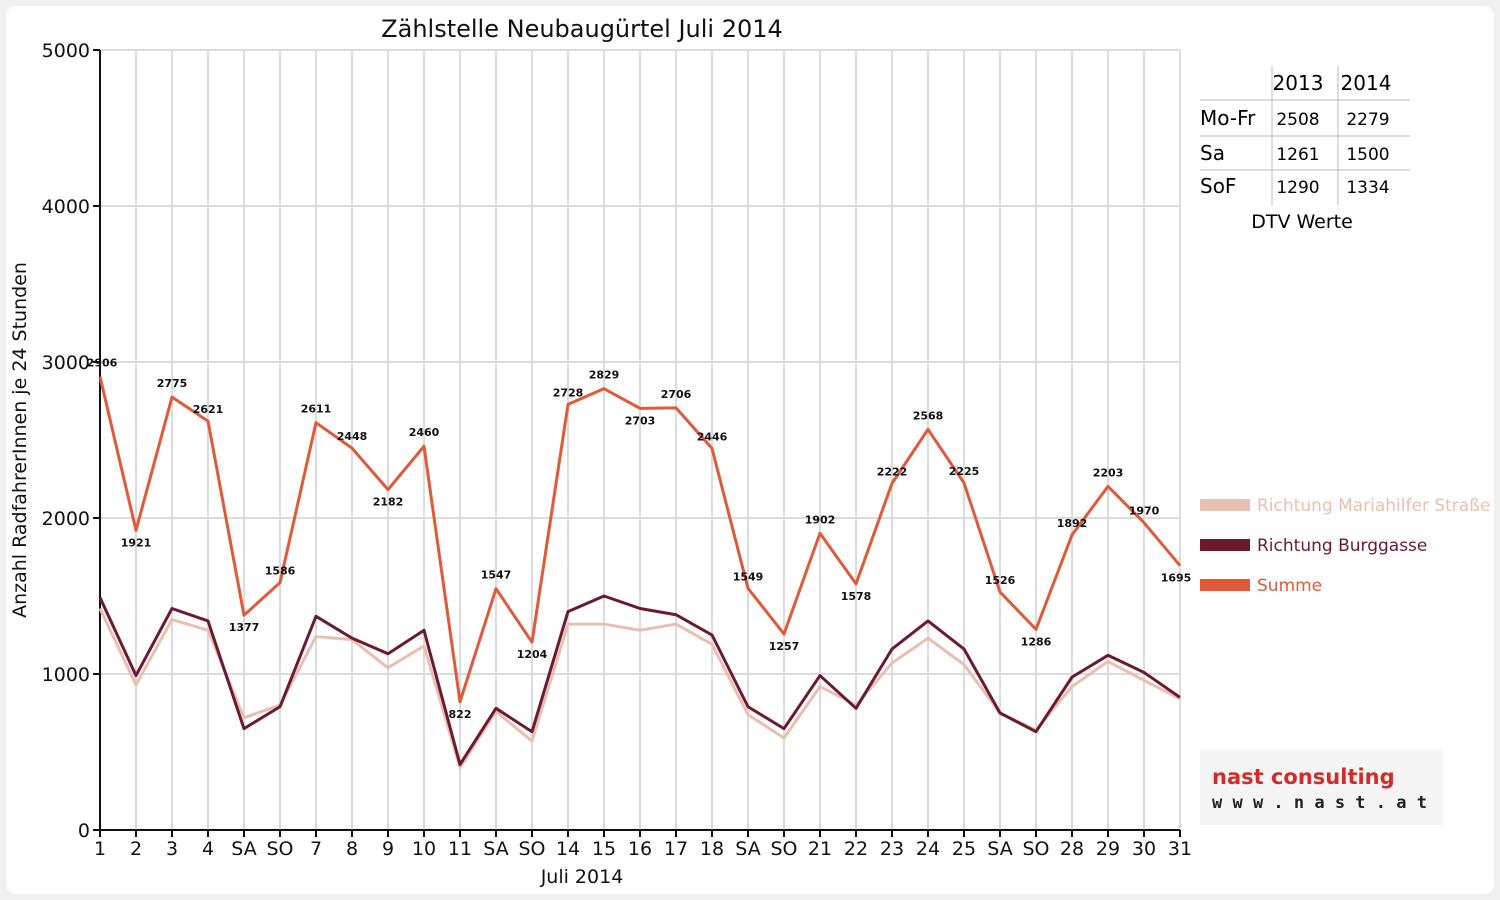 This screenshot has width=1500, height=900. I want to click on data-label: 2460, so click(424, 432).